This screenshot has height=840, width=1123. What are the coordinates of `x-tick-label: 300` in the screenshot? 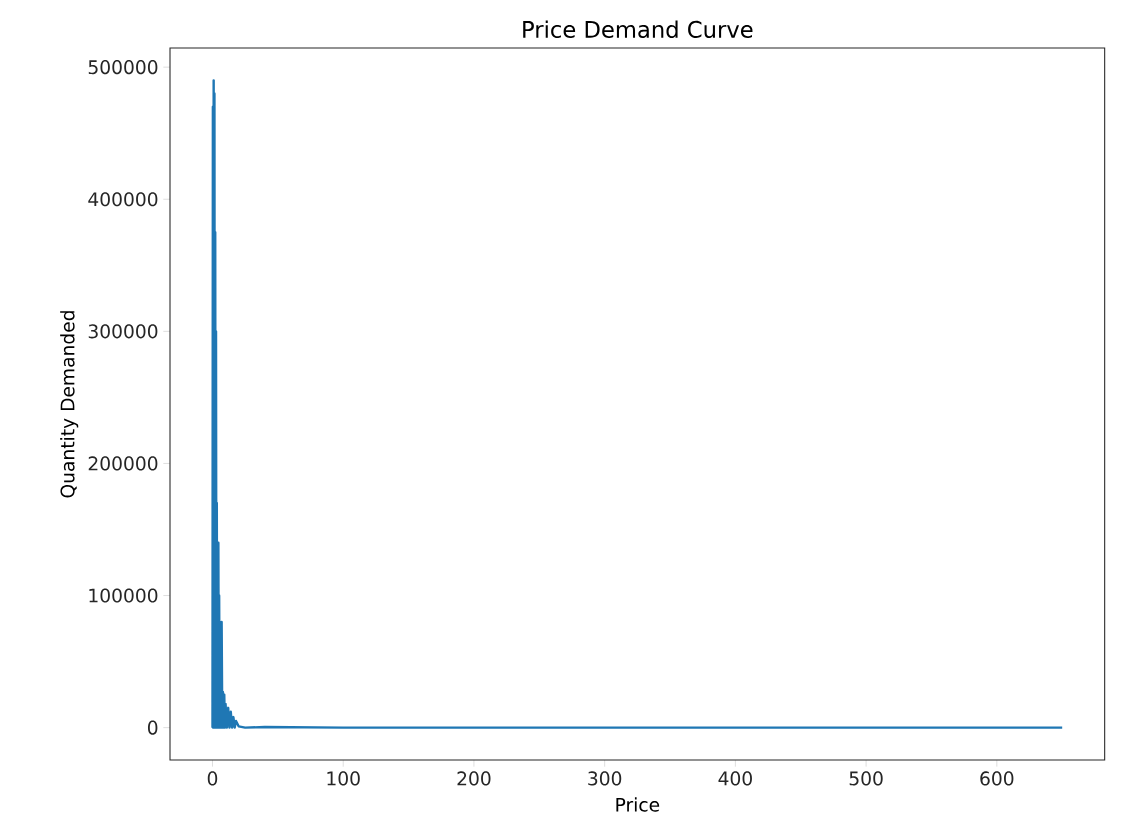 It's located at (605, 778).